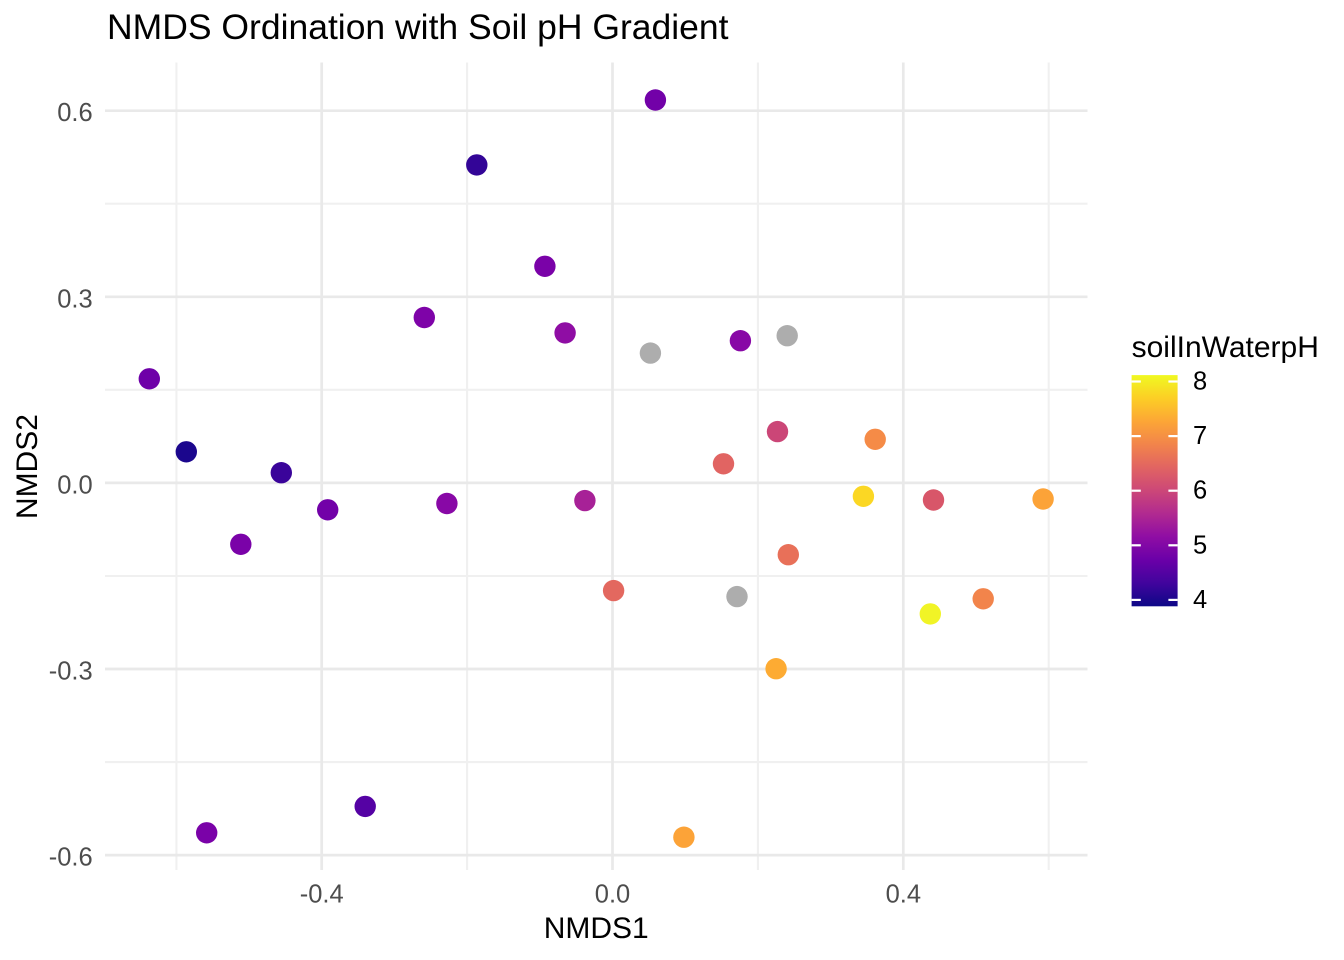 This screenshot has width=1344, height=960. Describe the element at coordinates (1200, 545) in the screenshot. I see `svg-text: 5` at that location.